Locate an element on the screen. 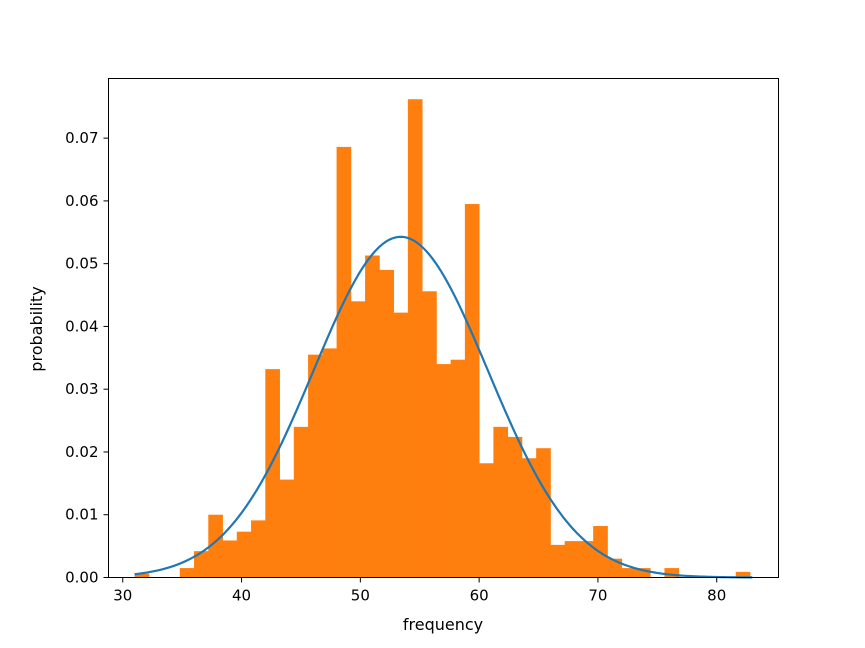 The image size is (865, 648). x-tick-label: 60 is located at coordinates (479, 596).